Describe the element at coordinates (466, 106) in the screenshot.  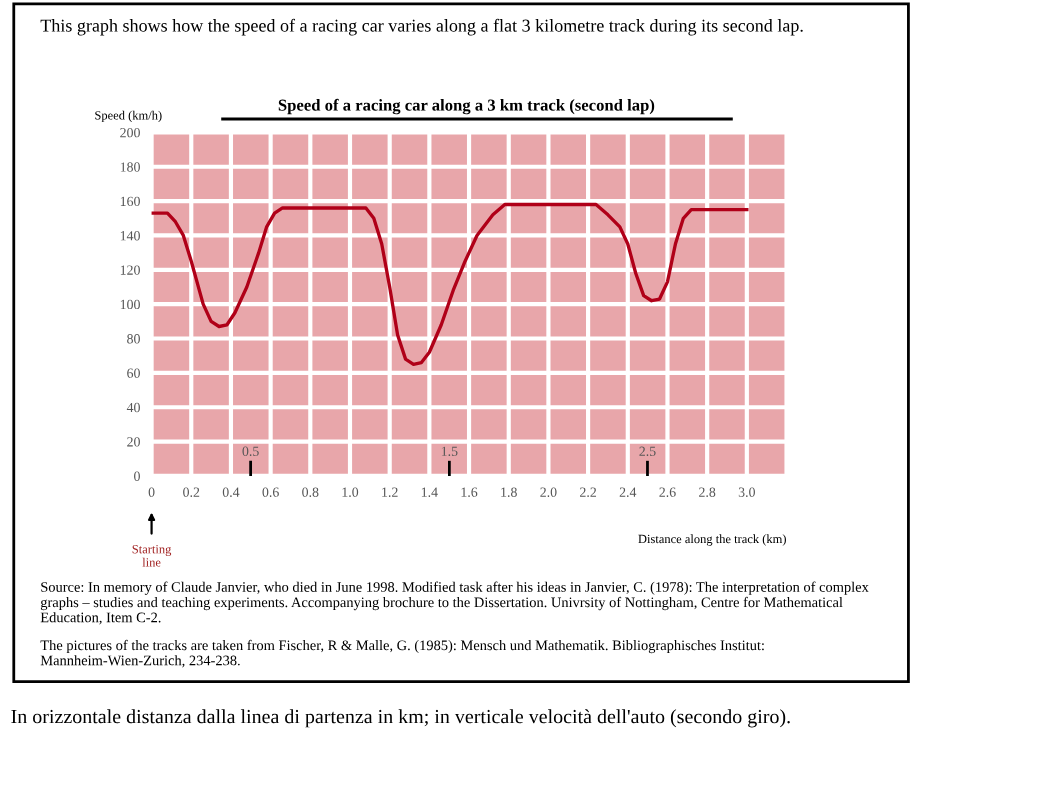
I see `chart-title: Speed of a racing car along a 3 km track (second lap)` at that location.